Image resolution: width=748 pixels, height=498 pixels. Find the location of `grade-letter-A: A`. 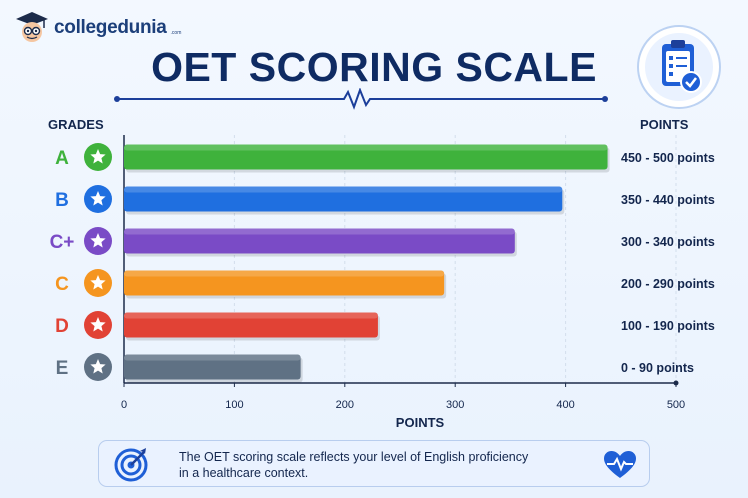

grade-letter-A: A is located at coordinates (62, 158).